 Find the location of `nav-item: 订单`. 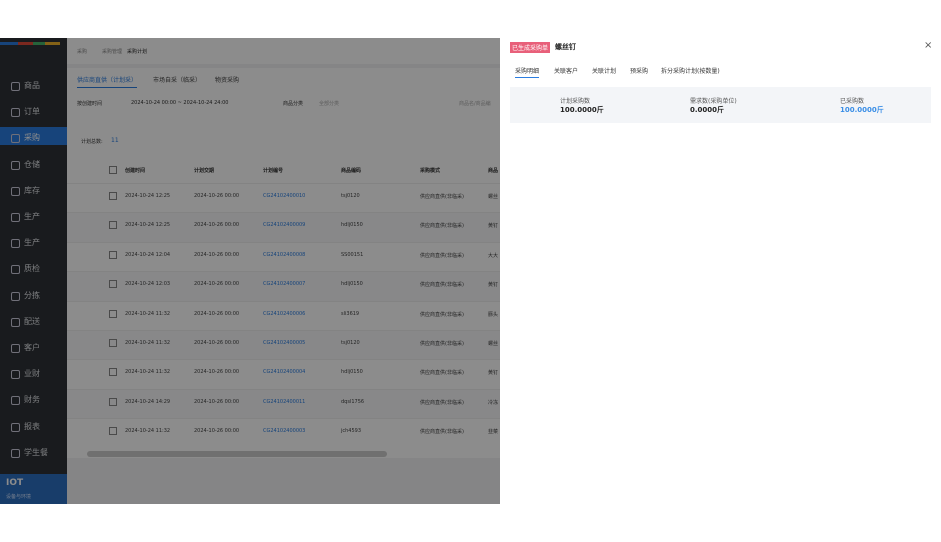

nav-item: 订单 is located at coordinates (32, 112).